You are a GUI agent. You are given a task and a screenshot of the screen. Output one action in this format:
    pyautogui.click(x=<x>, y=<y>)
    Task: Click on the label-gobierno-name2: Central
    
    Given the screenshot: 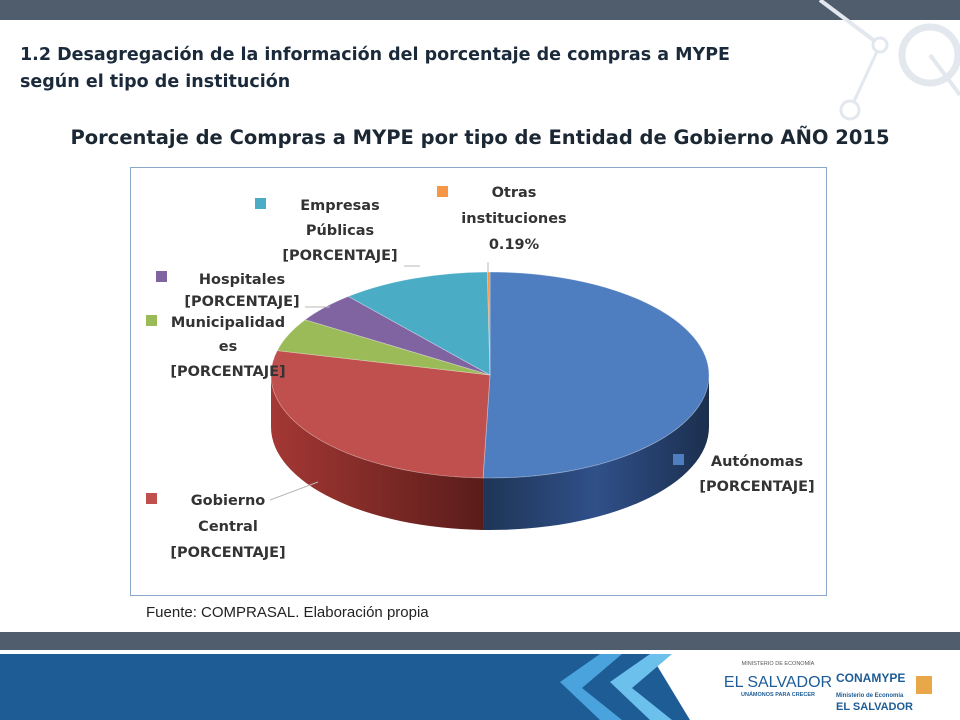 What is the action you would take?
    pyautogui.click(x=228, y=527)
    